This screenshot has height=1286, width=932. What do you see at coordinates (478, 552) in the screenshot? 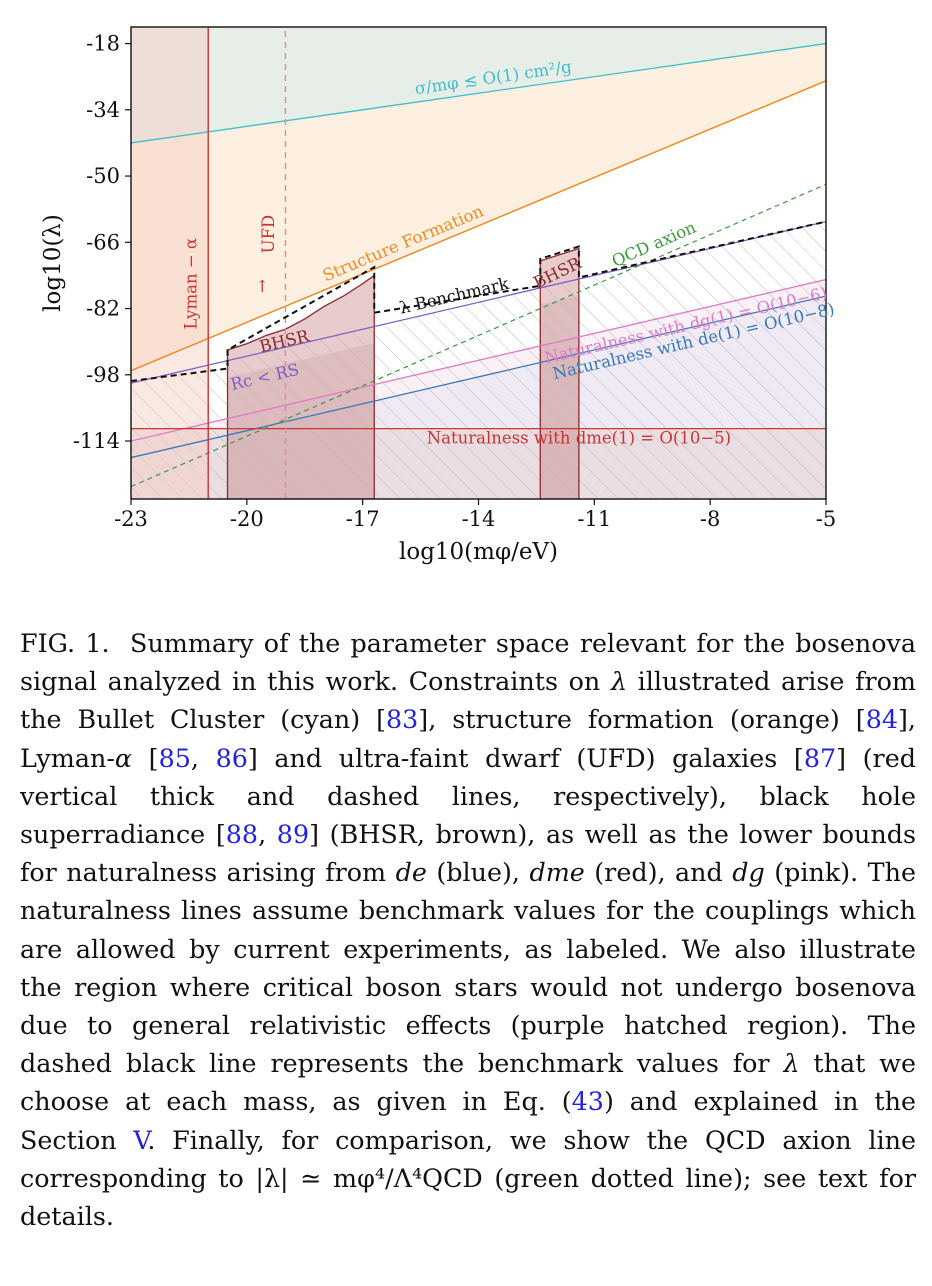
I see `x-axis-label: log10(mφ/eV)` at bounding box center [478, 552].